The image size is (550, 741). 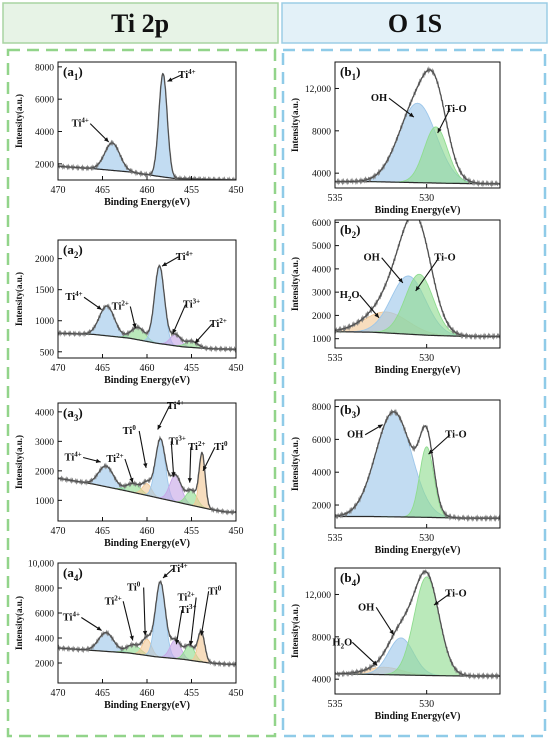 What do you see at coordinates (147, 475) in the screenshot?
I see `plot-area-a3` at bounding box center [147, 475].